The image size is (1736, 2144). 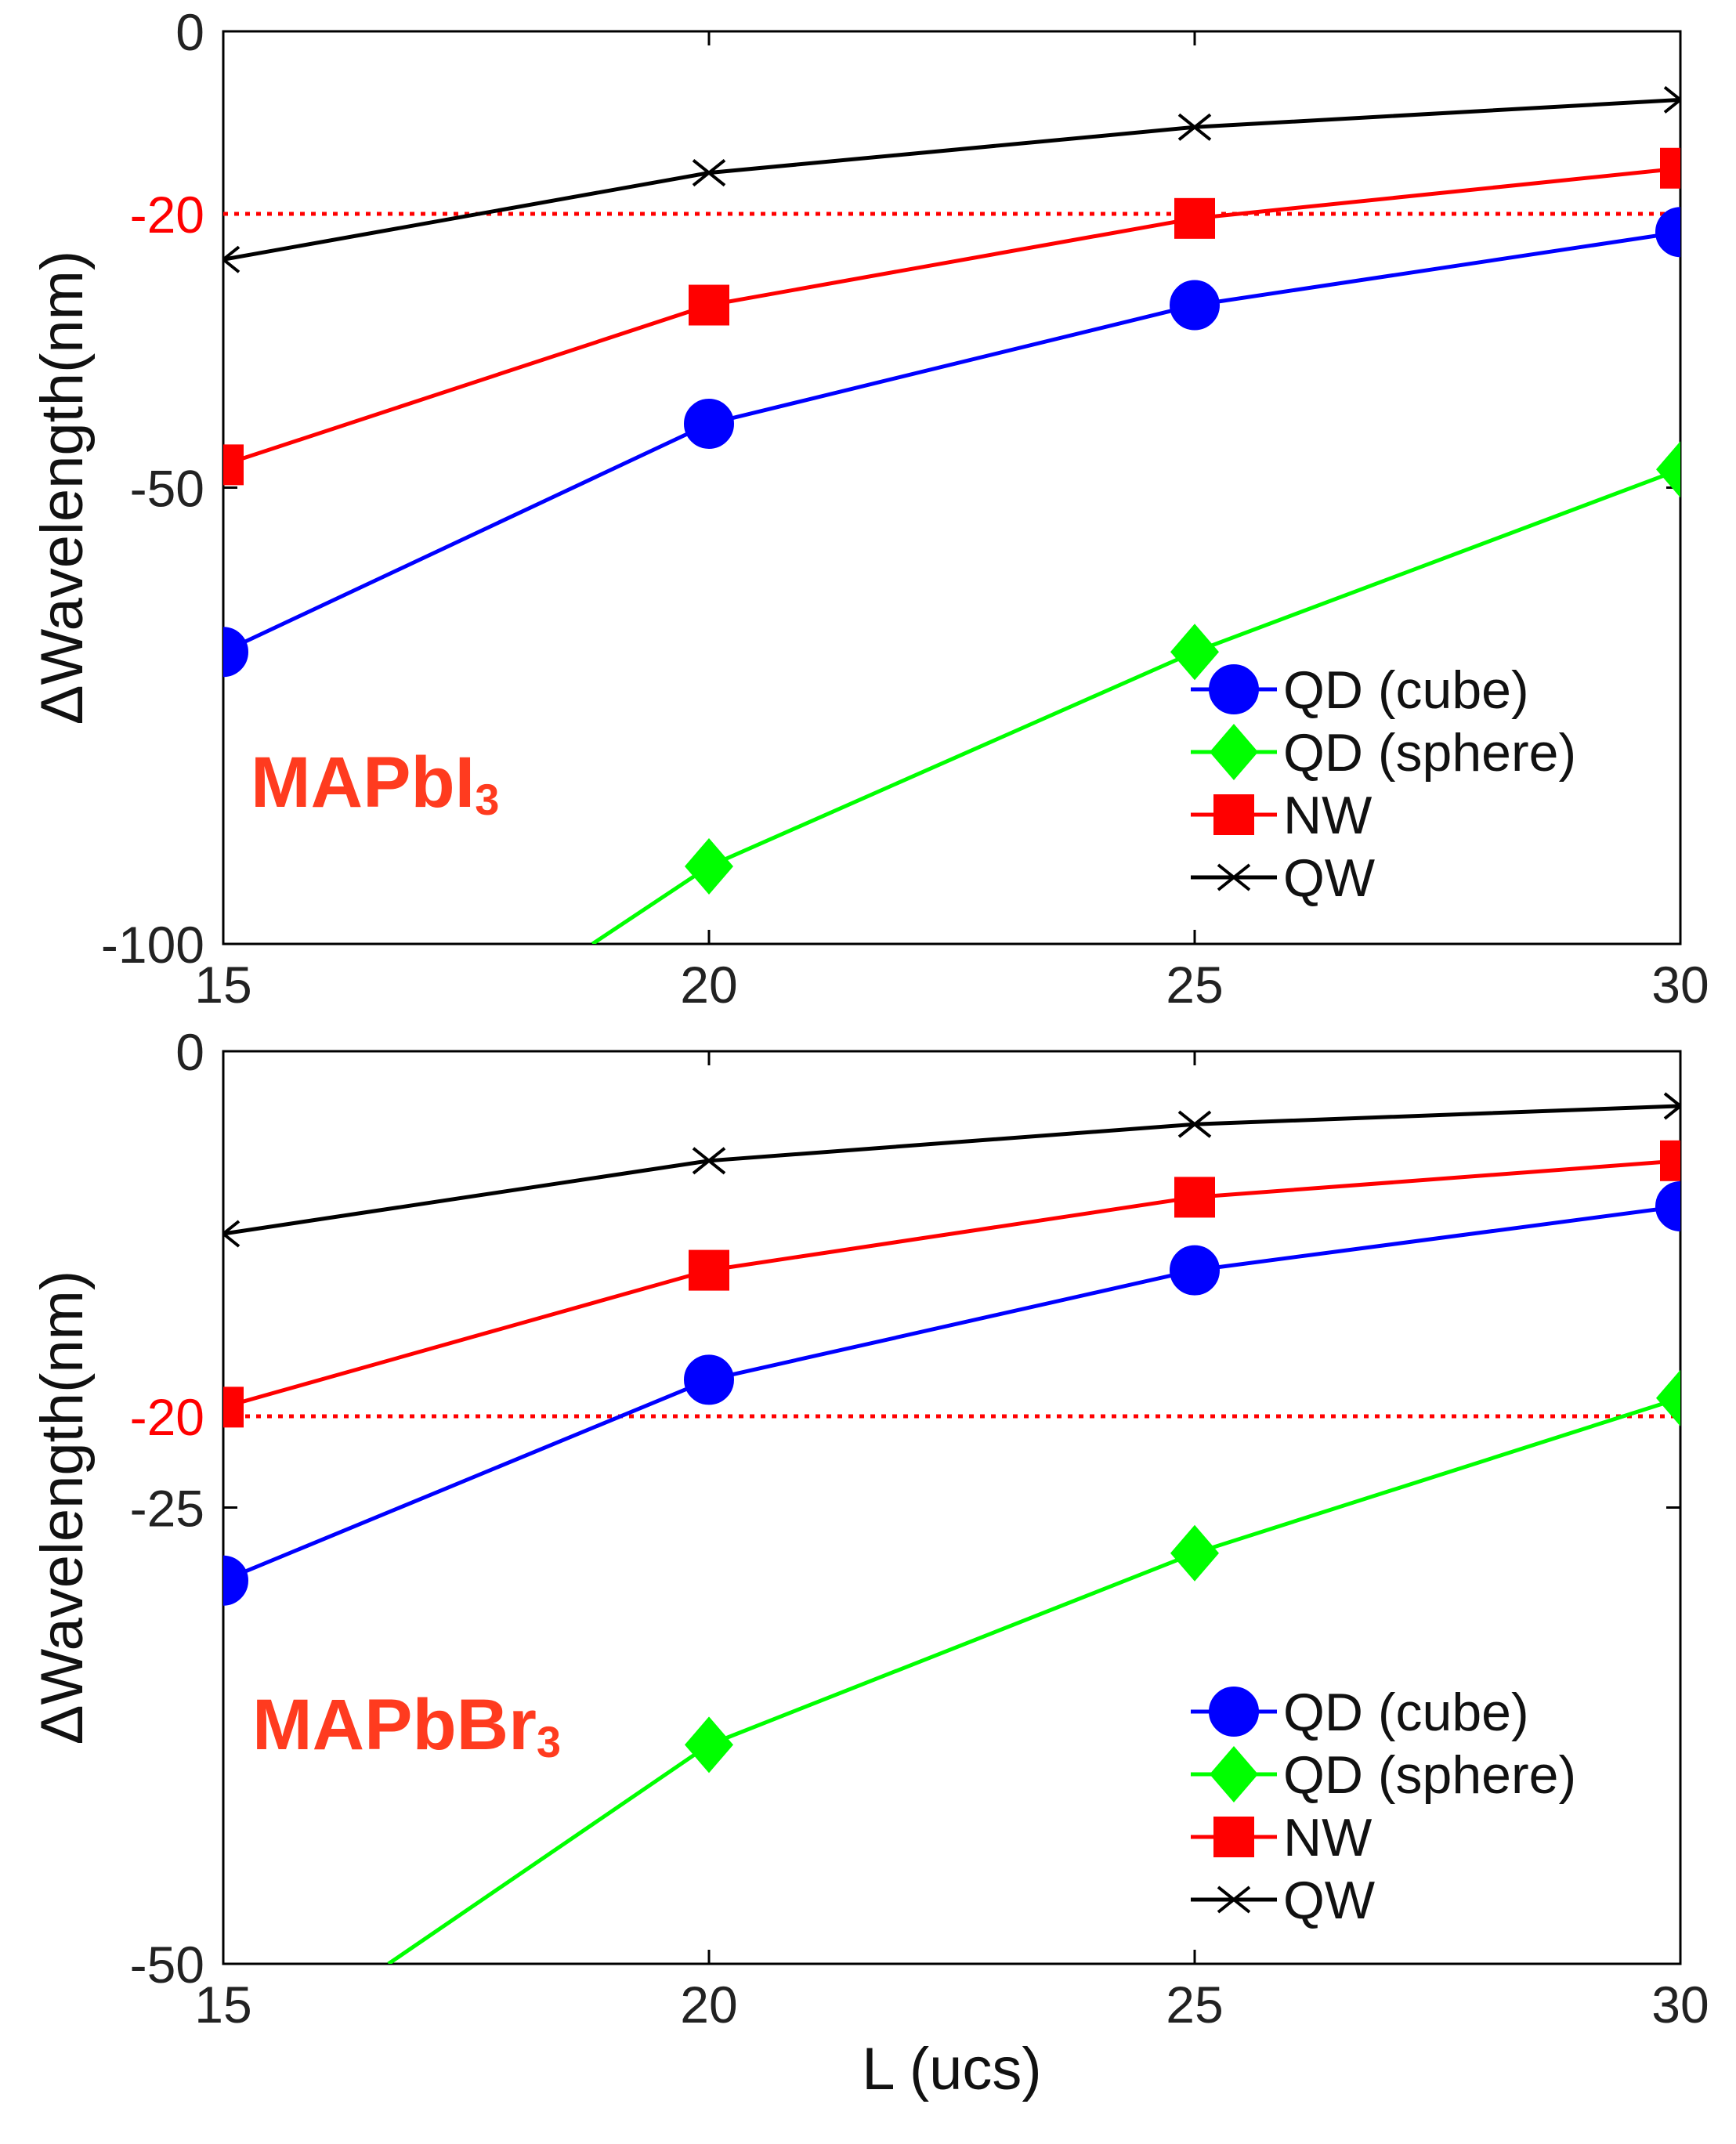 I want to click on bottom-y-tick-label: 0, so click(x=189, y=1052).